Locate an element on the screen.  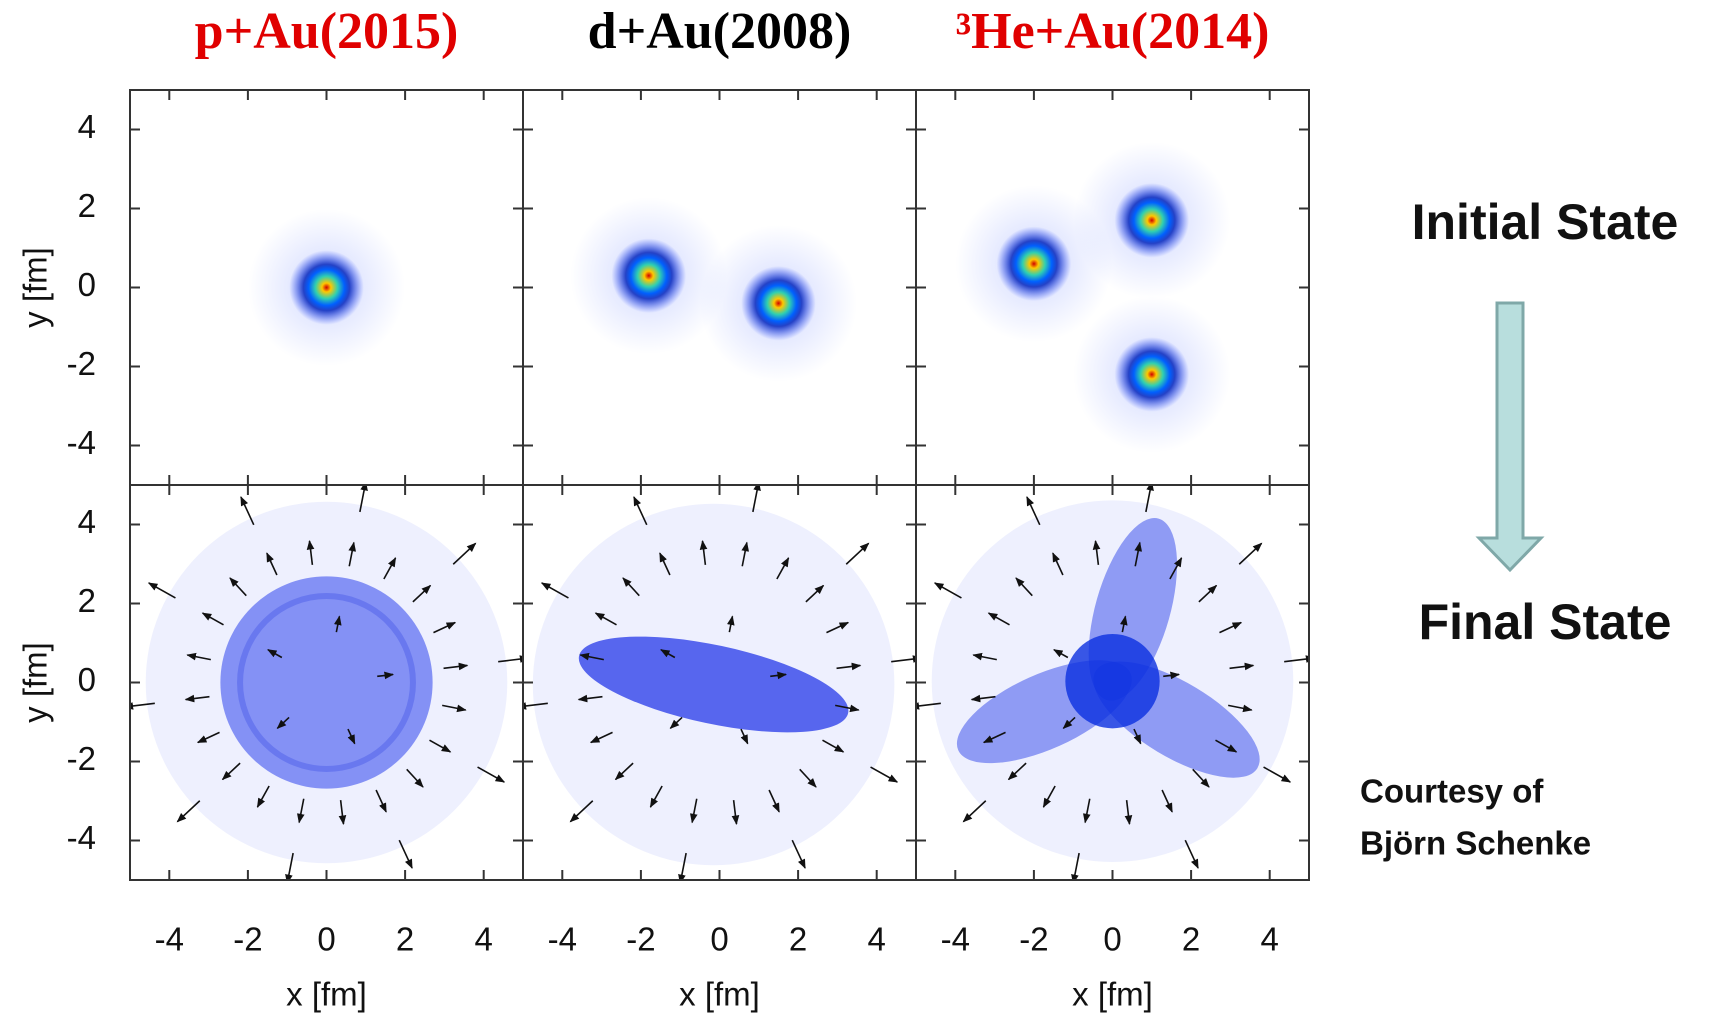
fireball-ring is located at coordinates (326, 682).